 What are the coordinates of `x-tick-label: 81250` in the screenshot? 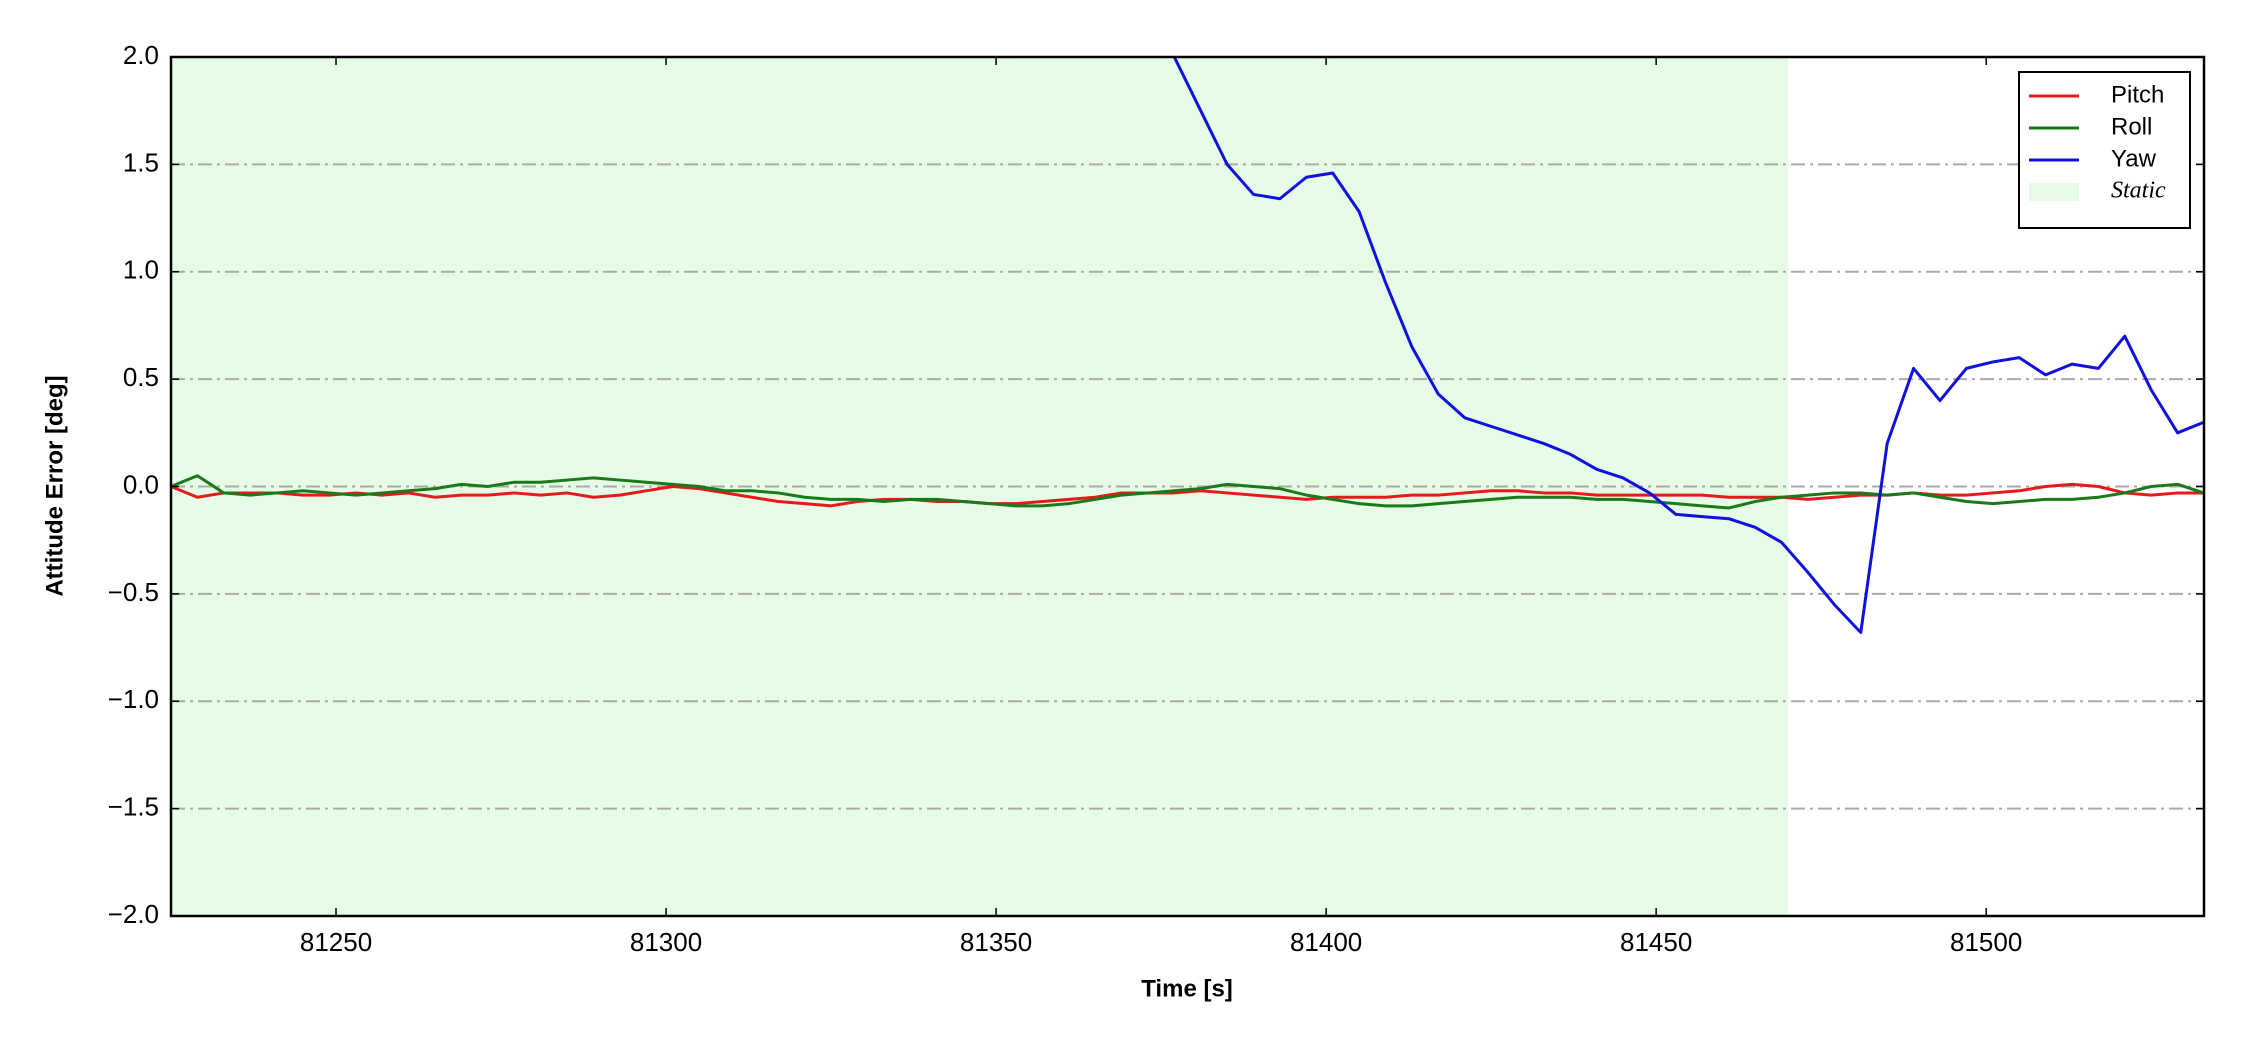 It's located at (336, 942).